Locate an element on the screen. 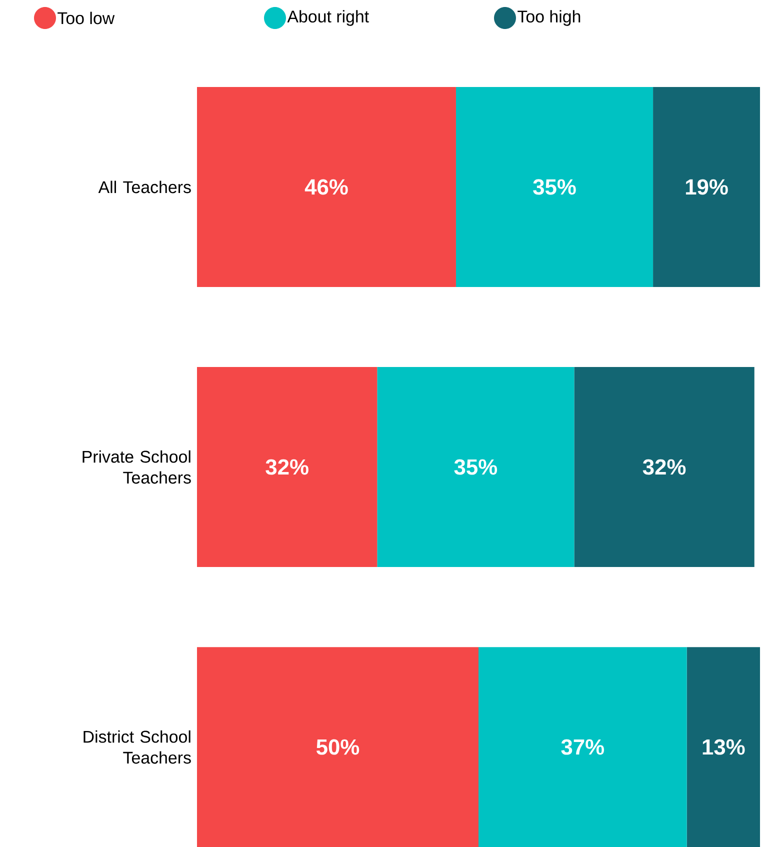  data-label: 46% is located at coordinates (326, 187).